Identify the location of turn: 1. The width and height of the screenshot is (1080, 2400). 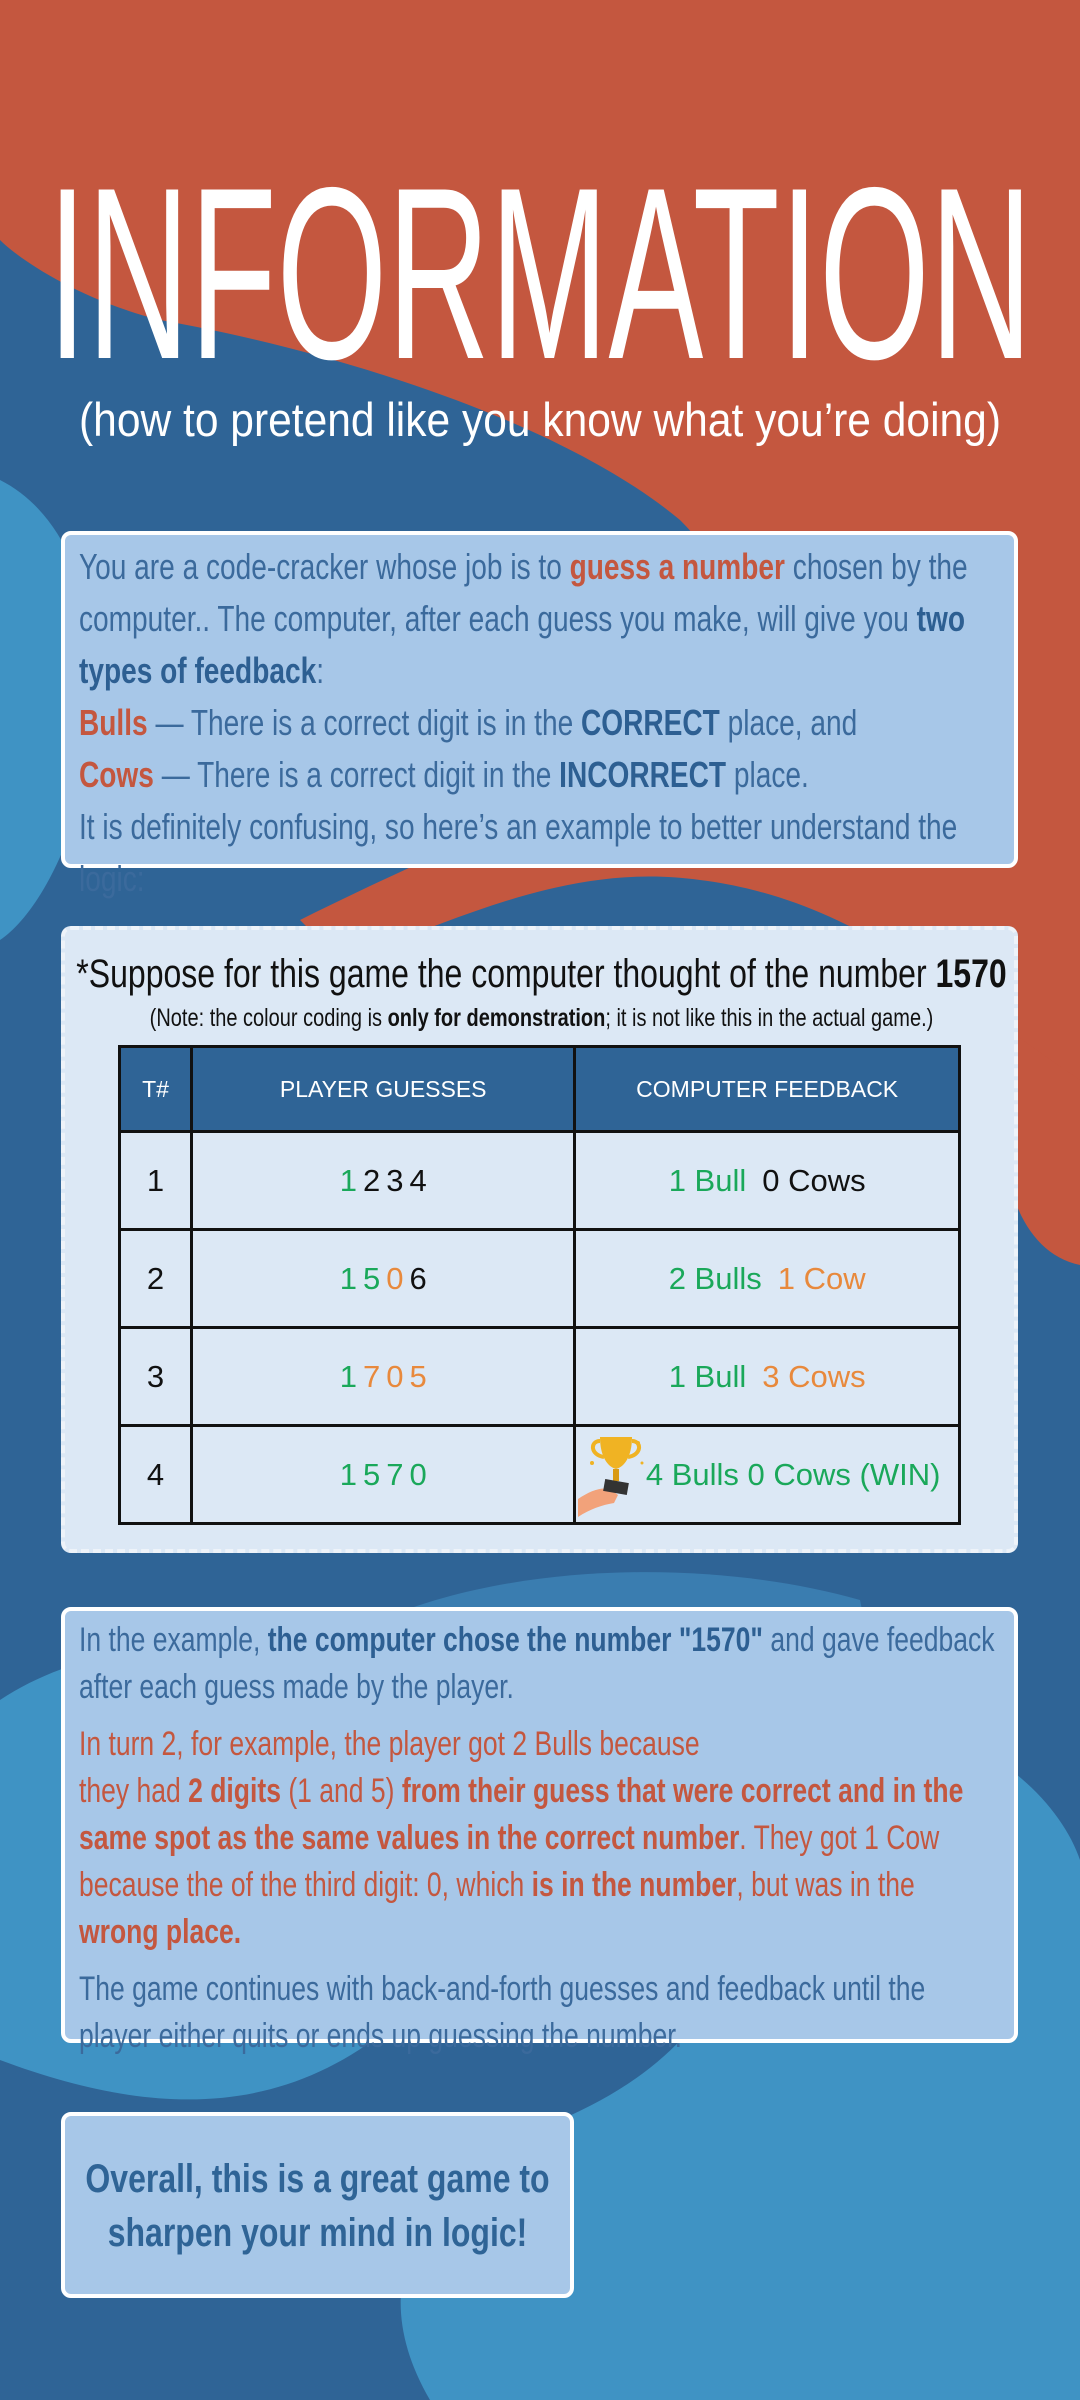
(155, 1180).